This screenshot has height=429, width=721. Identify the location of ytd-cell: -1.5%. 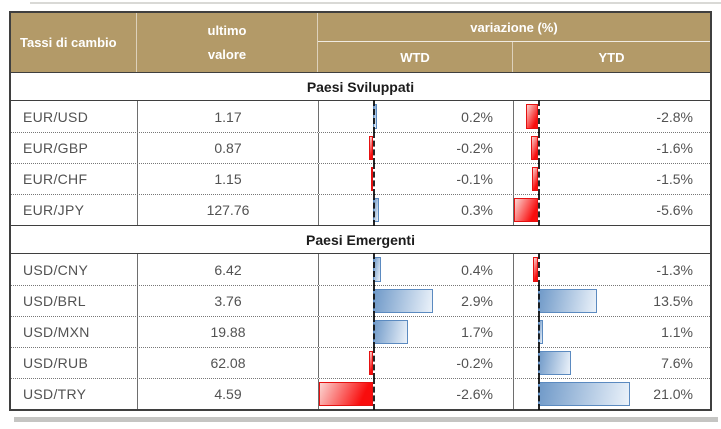
(611, 179).